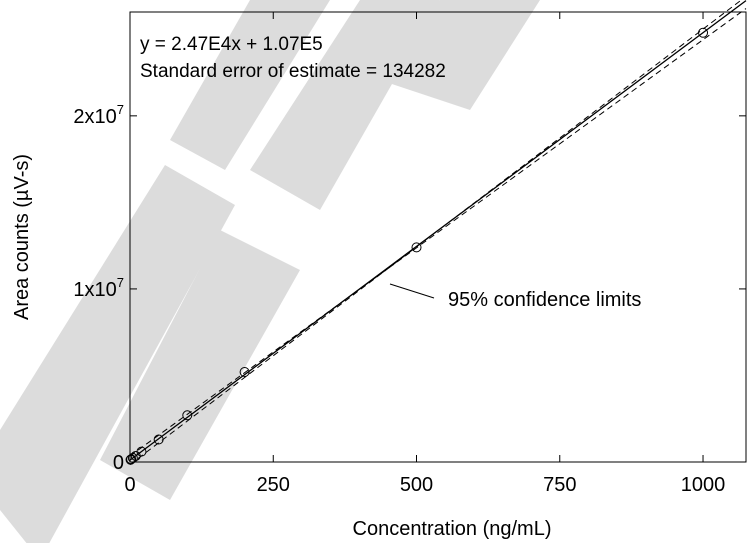  What do you see at coordinates (412, 291) in the screenshot?
I see `callout-leader-line` at bounding box center [412, 291].